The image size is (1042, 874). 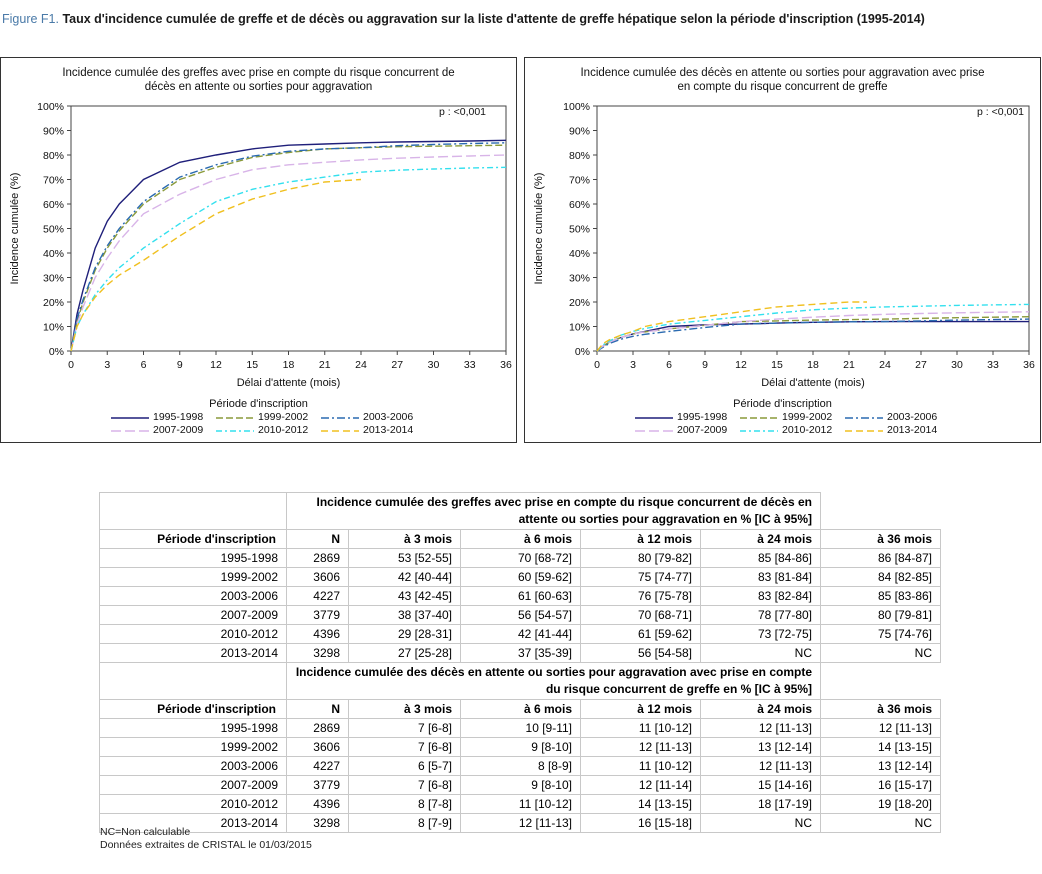 What do you see at coordinates (388, 430) in the screenshot?
I see `legend-label: 2013-2014` at bounding box center [388, 430].